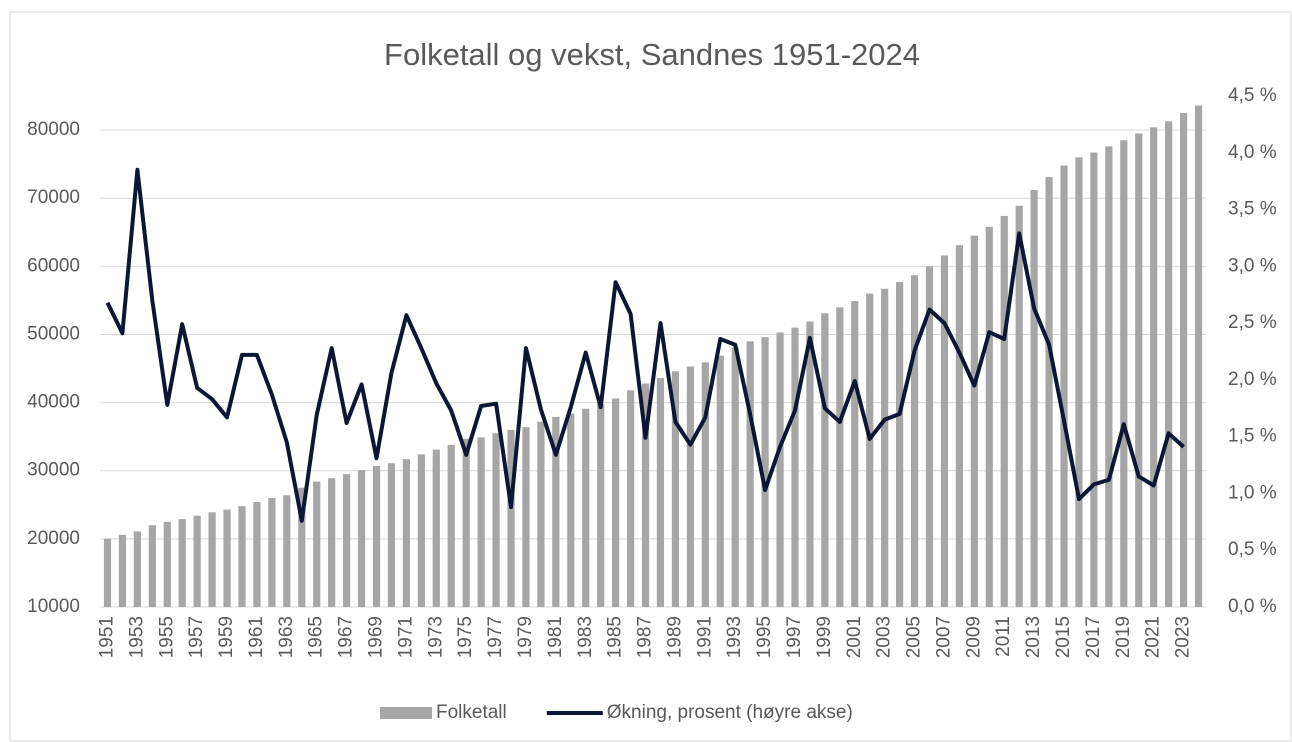 Image resolution: width=1292 pixels, height=742 pixels. What do you see at coordinates (884, 637) in the screenshot?
I see `x-tick-label: 2003` at bounding box center [884, 637].